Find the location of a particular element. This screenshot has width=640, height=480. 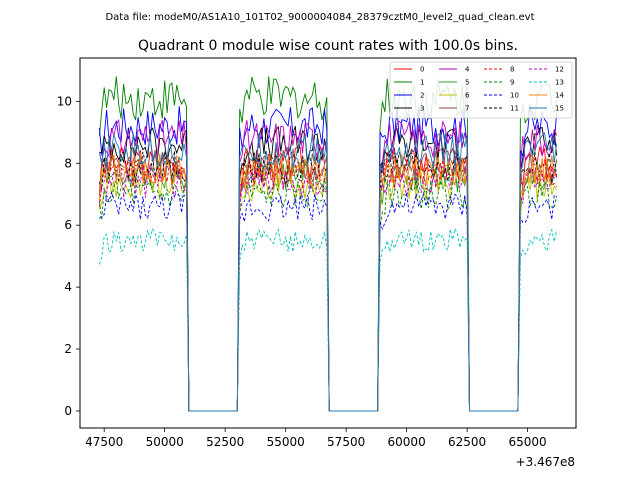

legend-label-0: 0 is located at coordinates (422, 70).